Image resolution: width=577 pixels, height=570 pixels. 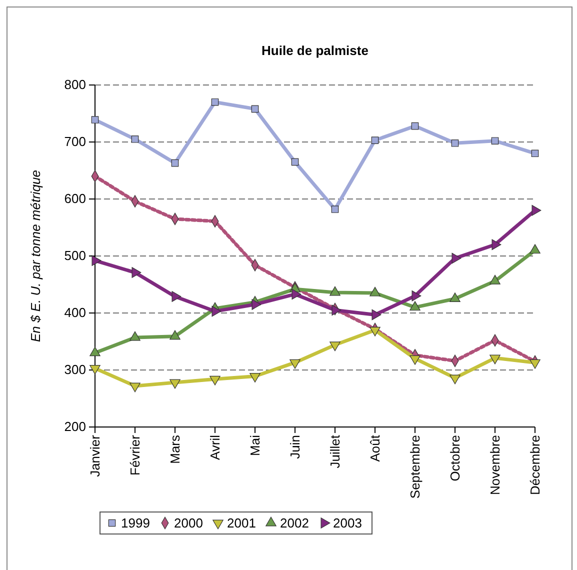 I want to click on y-tick-label: 200, so click(x=75, y=426).